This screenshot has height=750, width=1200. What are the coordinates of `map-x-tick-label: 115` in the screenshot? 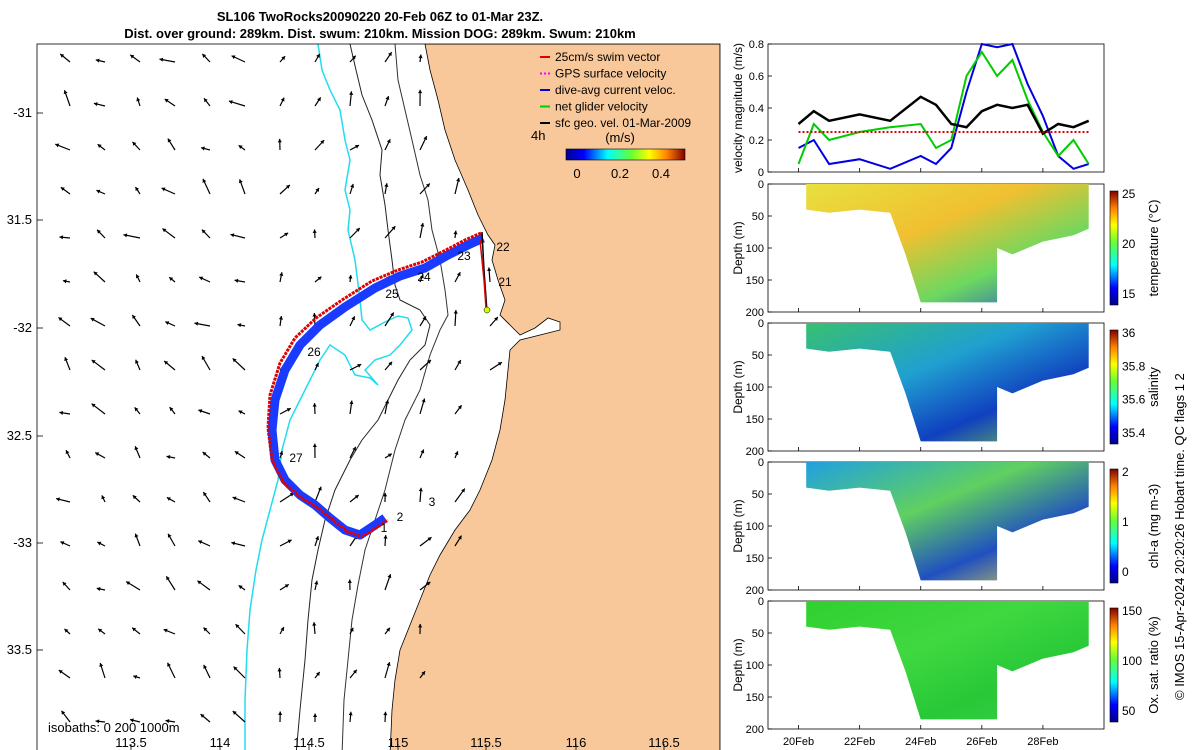 It's located at (398, 742).